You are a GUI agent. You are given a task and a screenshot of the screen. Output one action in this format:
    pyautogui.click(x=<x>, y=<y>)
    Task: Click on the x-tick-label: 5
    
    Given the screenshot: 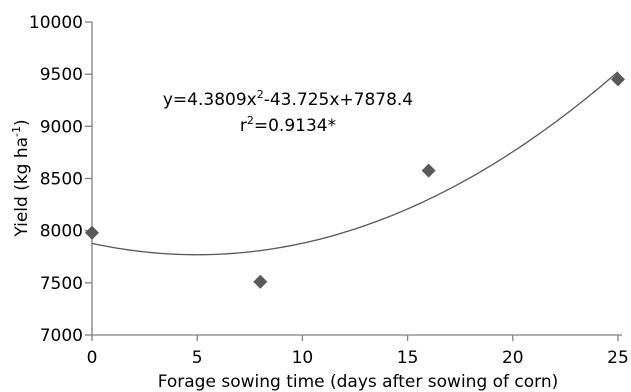 What is the action you would take?
    pyautogui.click(x=197, y=358)
    